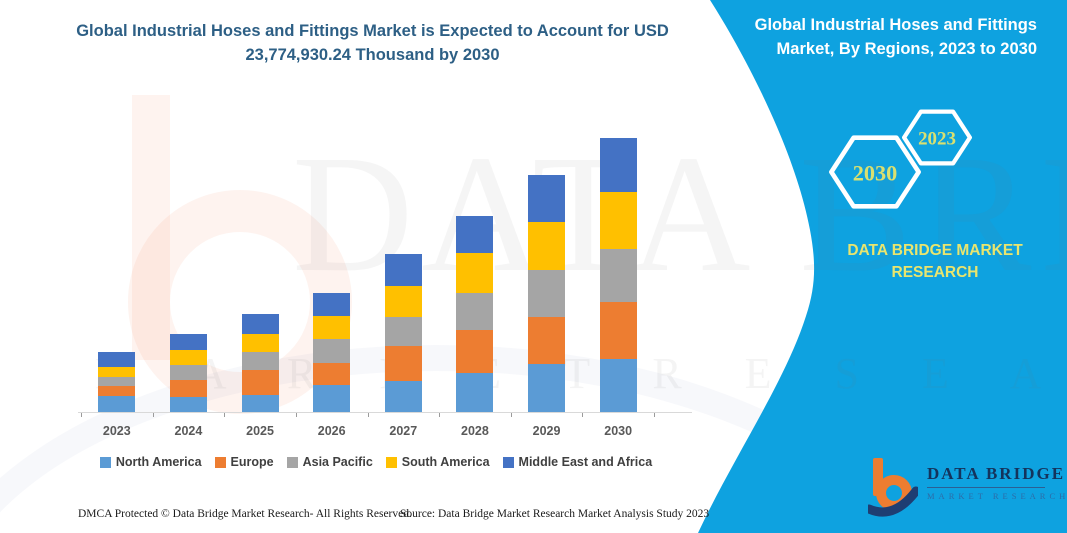  I want to click on stacked-bar-2024, so click(188, 373).